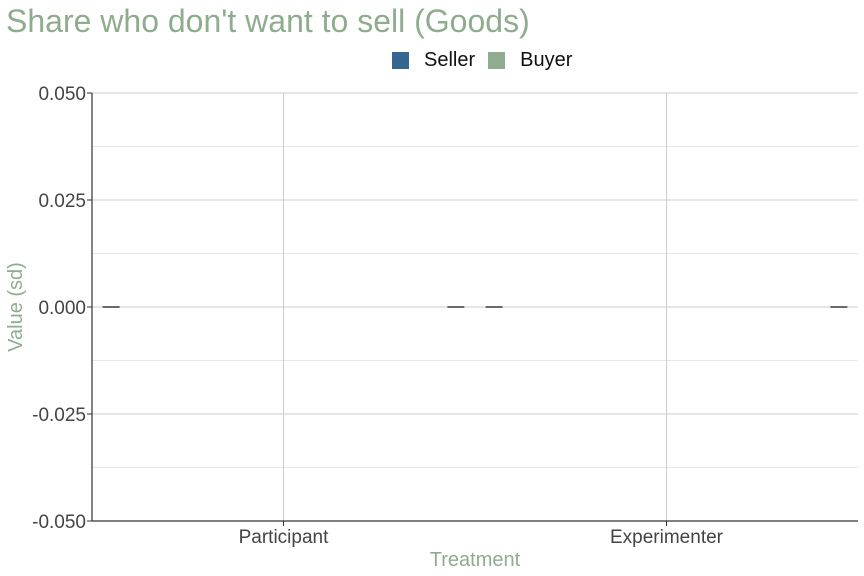  Describe the element at coordinates (62, 94) in the screenshot. I see `y-tick-label: 0.050` at that location.